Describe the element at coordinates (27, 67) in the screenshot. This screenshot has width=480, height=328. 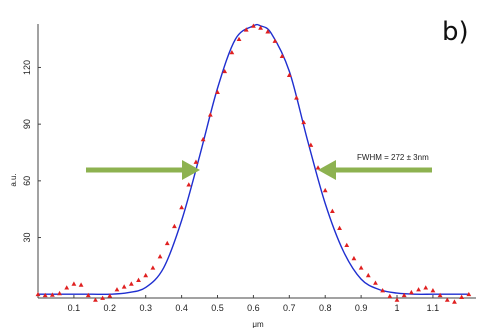
I see `y-tick-label: 120` at that location.